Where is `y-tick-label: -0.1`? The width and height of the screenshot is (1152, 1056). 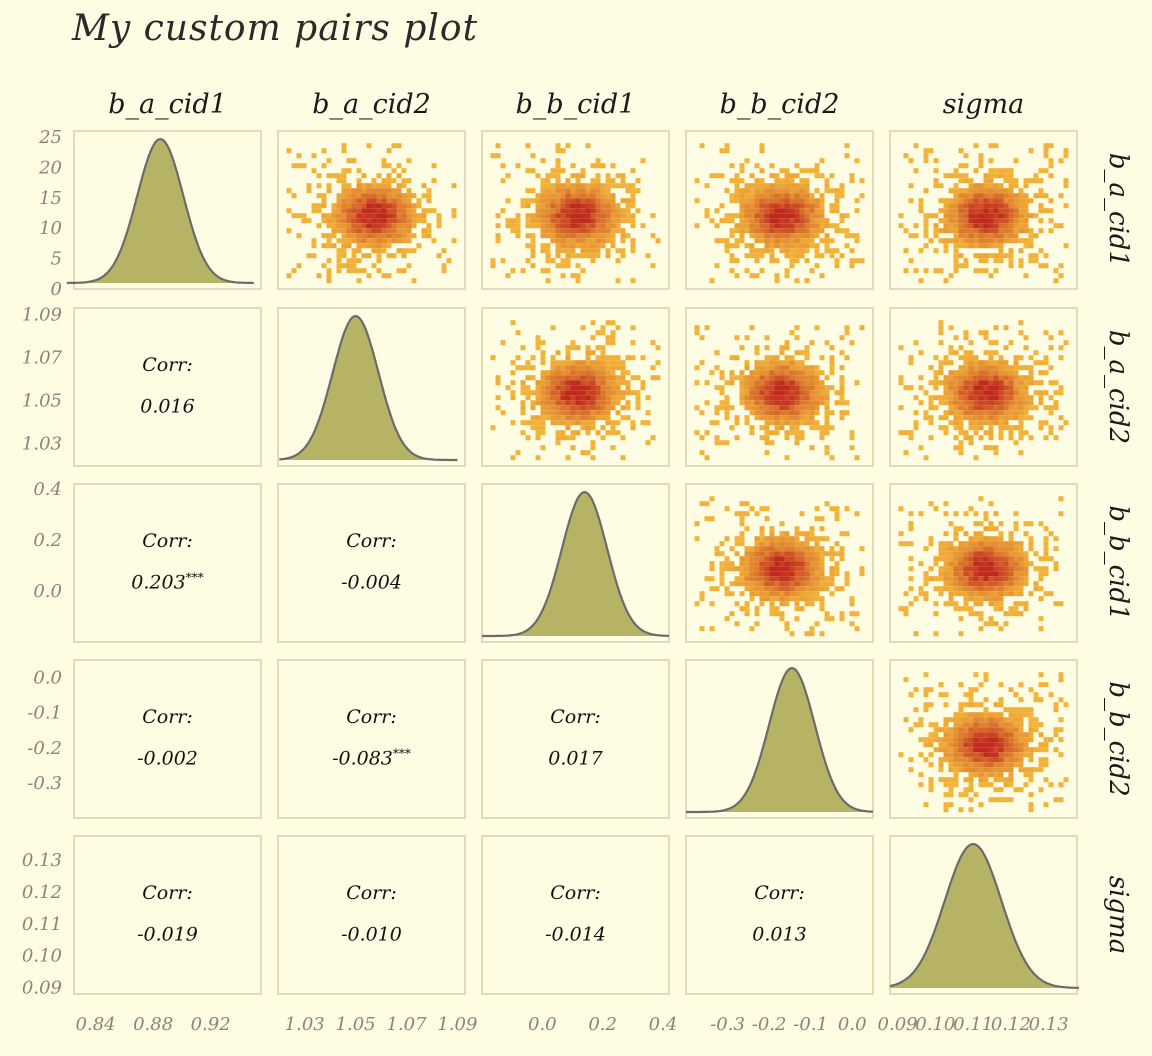
y-tick-label: -0.1 is located at coordinates (44, 713).